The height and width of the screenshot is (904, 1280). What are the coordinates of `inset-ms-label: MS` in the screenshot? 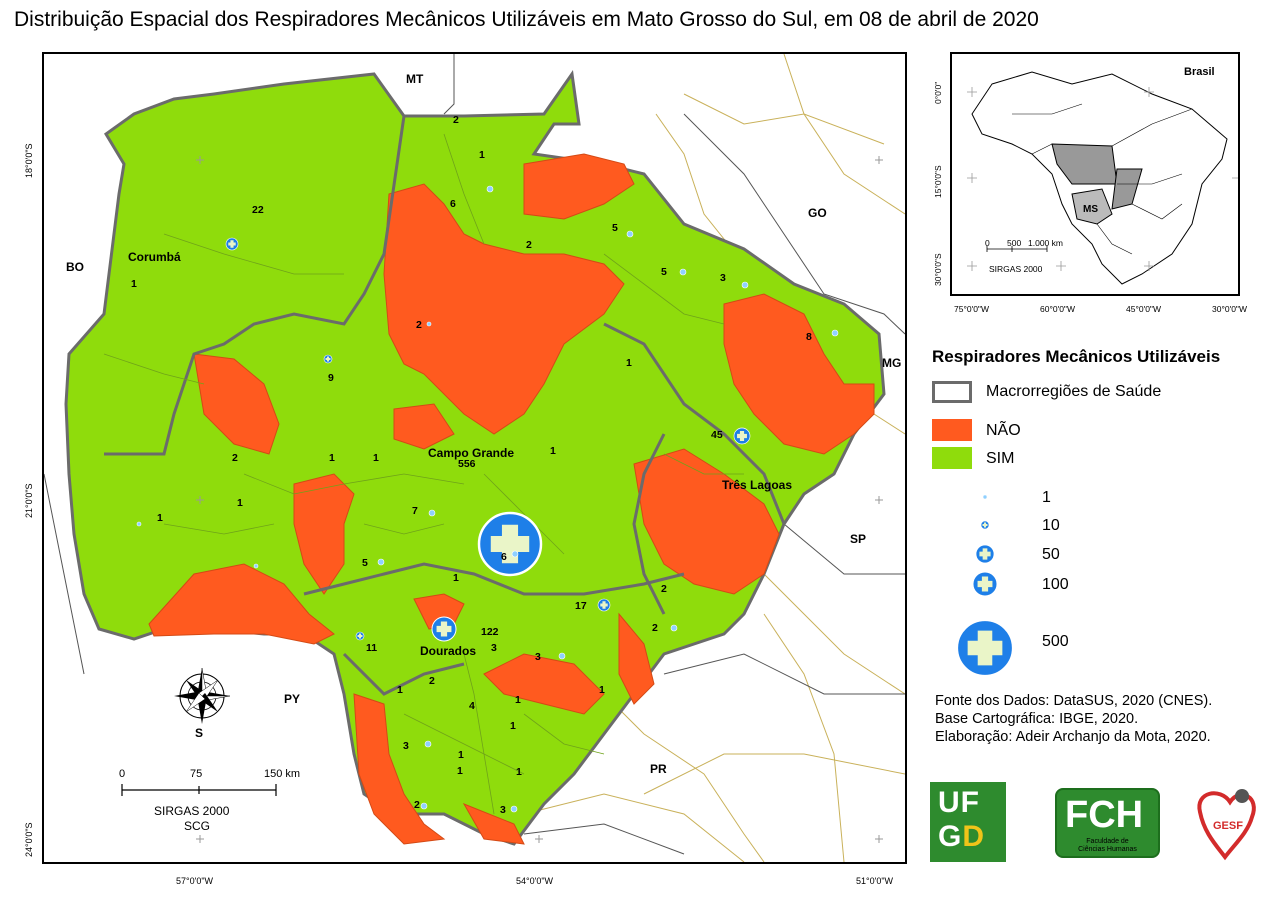 It's located at (1090, 209).